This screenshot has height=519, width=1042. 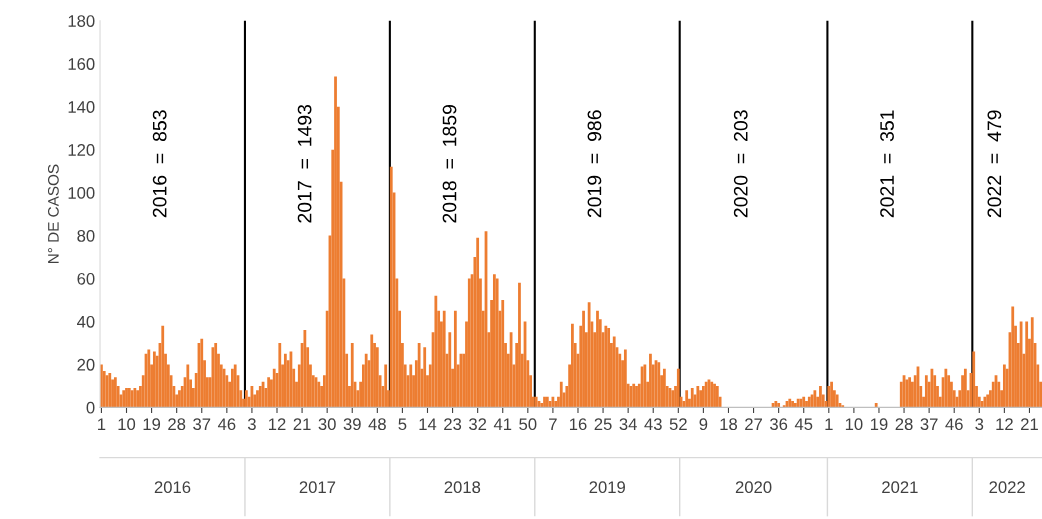 I want to click on y-tick-label: 60, so click(x=86, y=278).